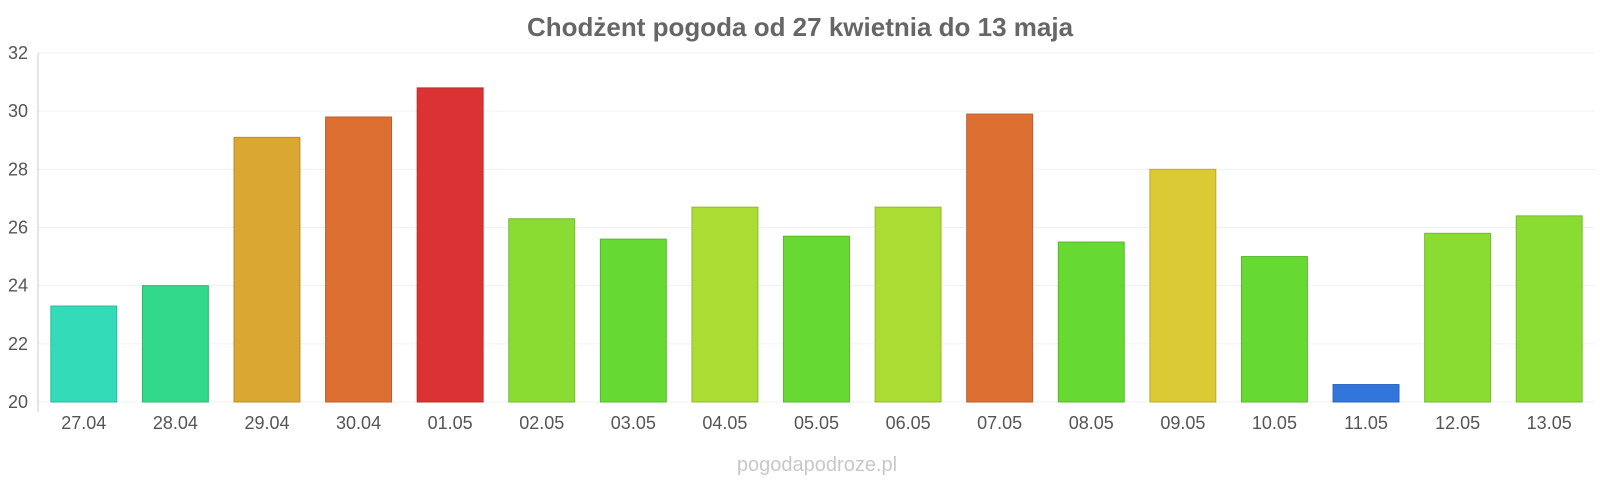 This screenshot has width=1600, height=480. What do you see at coordinates (541, 423) in the screenshot?
I see `x-tick-label: 02.05` at bounding box center [541, 423].